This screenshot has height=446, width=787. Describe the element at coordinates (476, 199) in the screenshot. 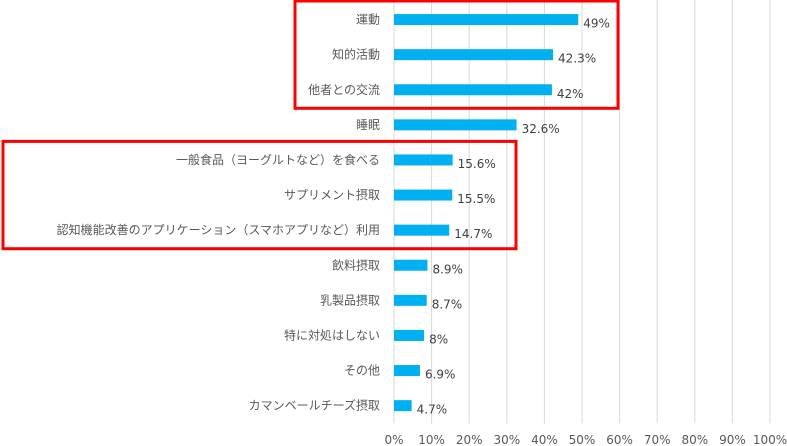

I see `data-label: 15.5%` at that location.